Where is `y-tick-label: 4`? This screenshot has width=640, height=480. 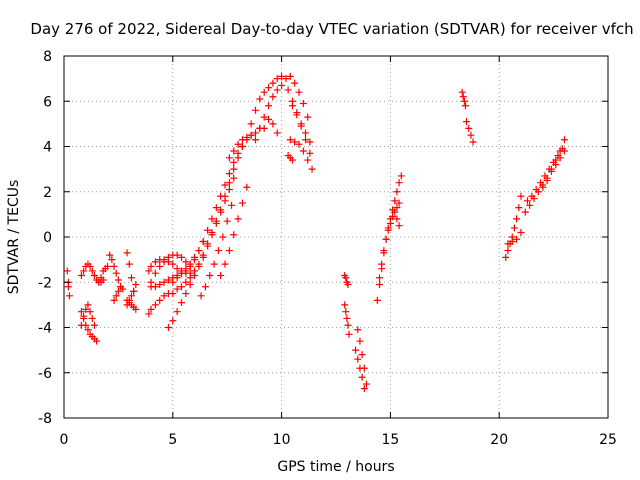
y-tick-label: 4 is located at coordinates (47, 148).